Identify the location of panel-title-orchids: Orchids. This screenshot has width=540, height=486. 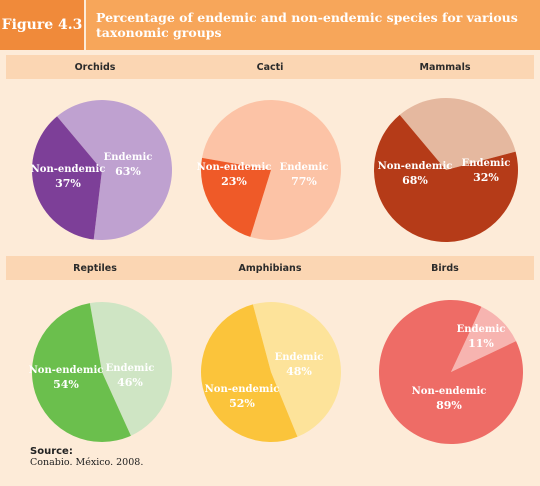
(95, 67).